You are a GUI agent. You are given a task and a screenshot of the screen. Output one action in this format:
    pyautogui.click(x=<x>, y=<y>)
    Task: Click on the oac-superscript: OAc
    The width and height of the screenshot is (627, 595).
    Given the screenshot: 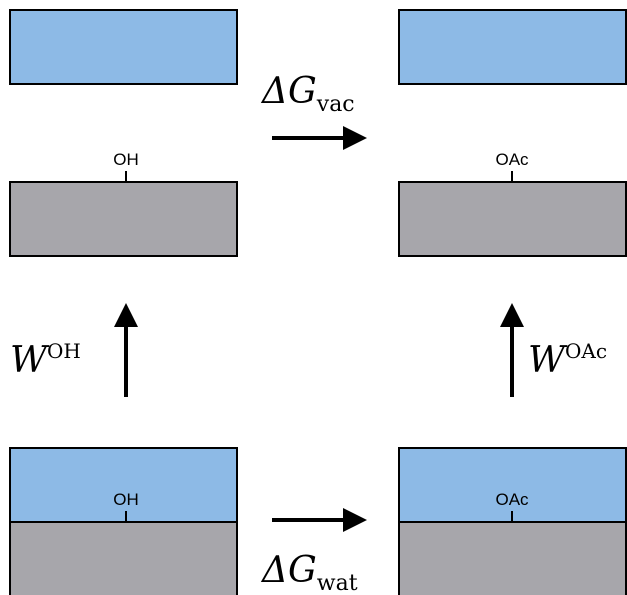 What is the action you would take?
    pyautogui.click(x=586, y=351)
    